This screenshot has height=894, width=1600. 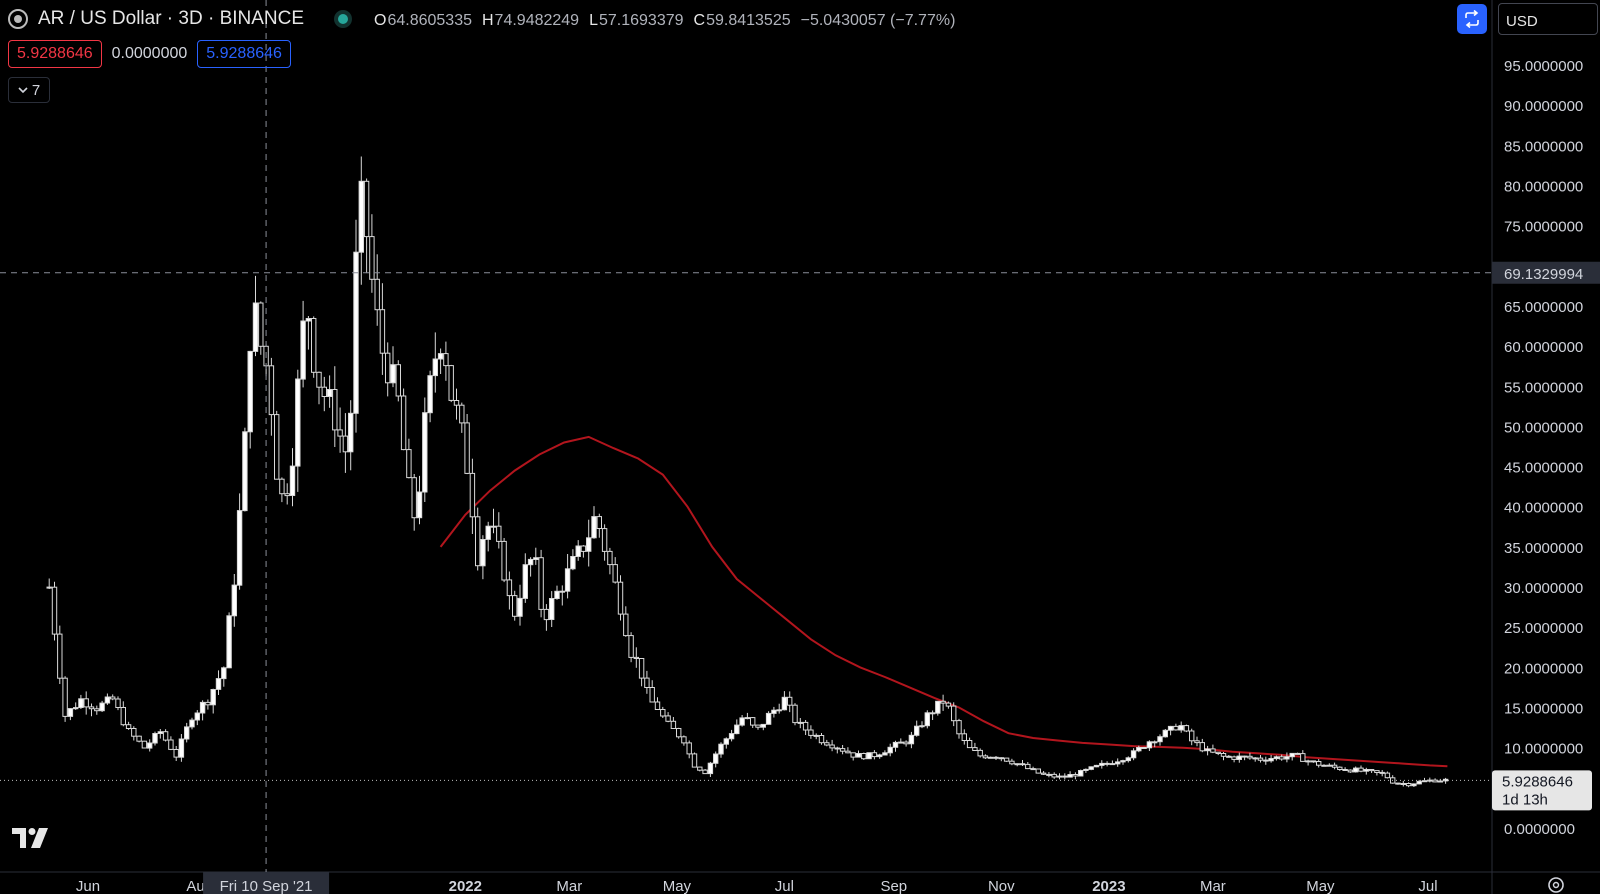 I want to click on market-status-icon, so click(x=343, y=19).